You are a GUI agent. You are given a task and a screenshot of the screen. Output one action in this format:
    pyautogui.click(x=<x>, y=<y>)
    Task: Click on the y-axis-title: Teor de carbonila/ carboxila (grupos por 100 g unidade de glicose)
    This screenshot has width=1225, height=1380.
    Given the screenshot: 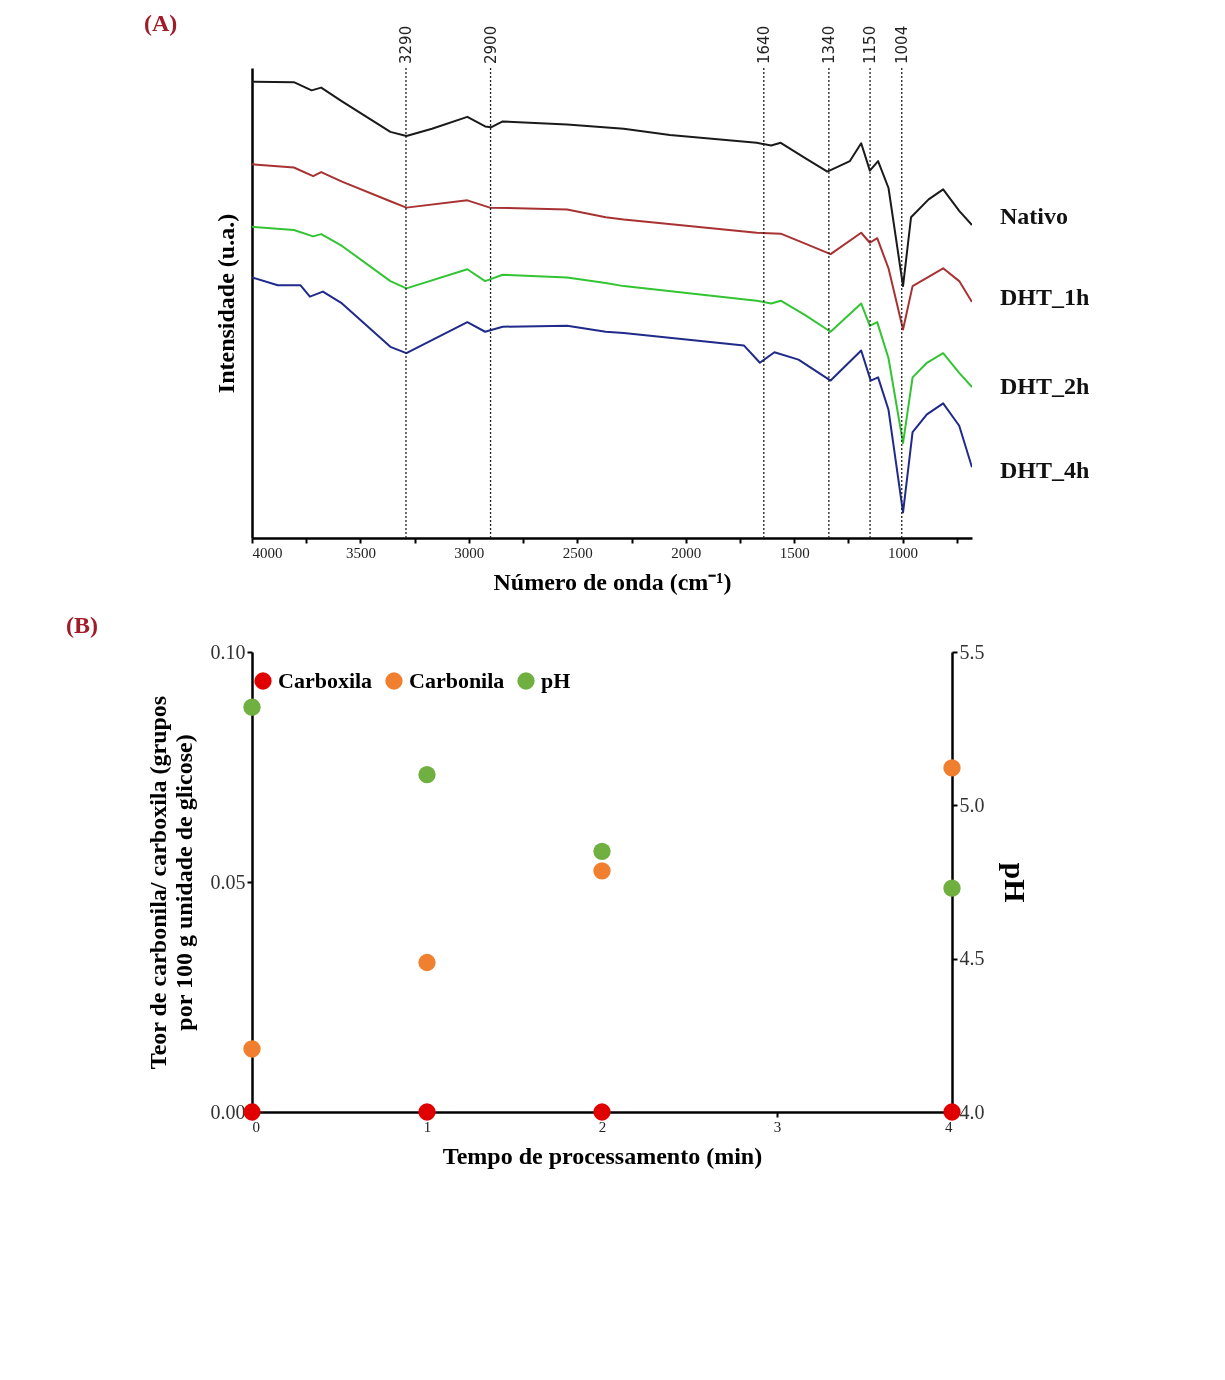 What is the action you would take?
    pyautogui.click(x=170, y=882)
    